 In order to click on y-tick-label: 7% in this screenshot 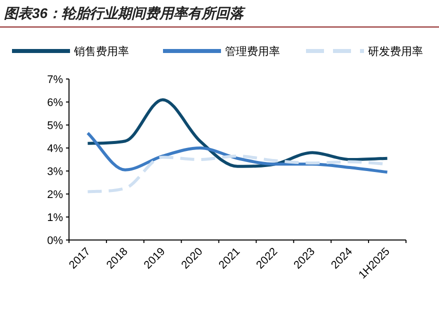, I will do `click(55, 80)`.